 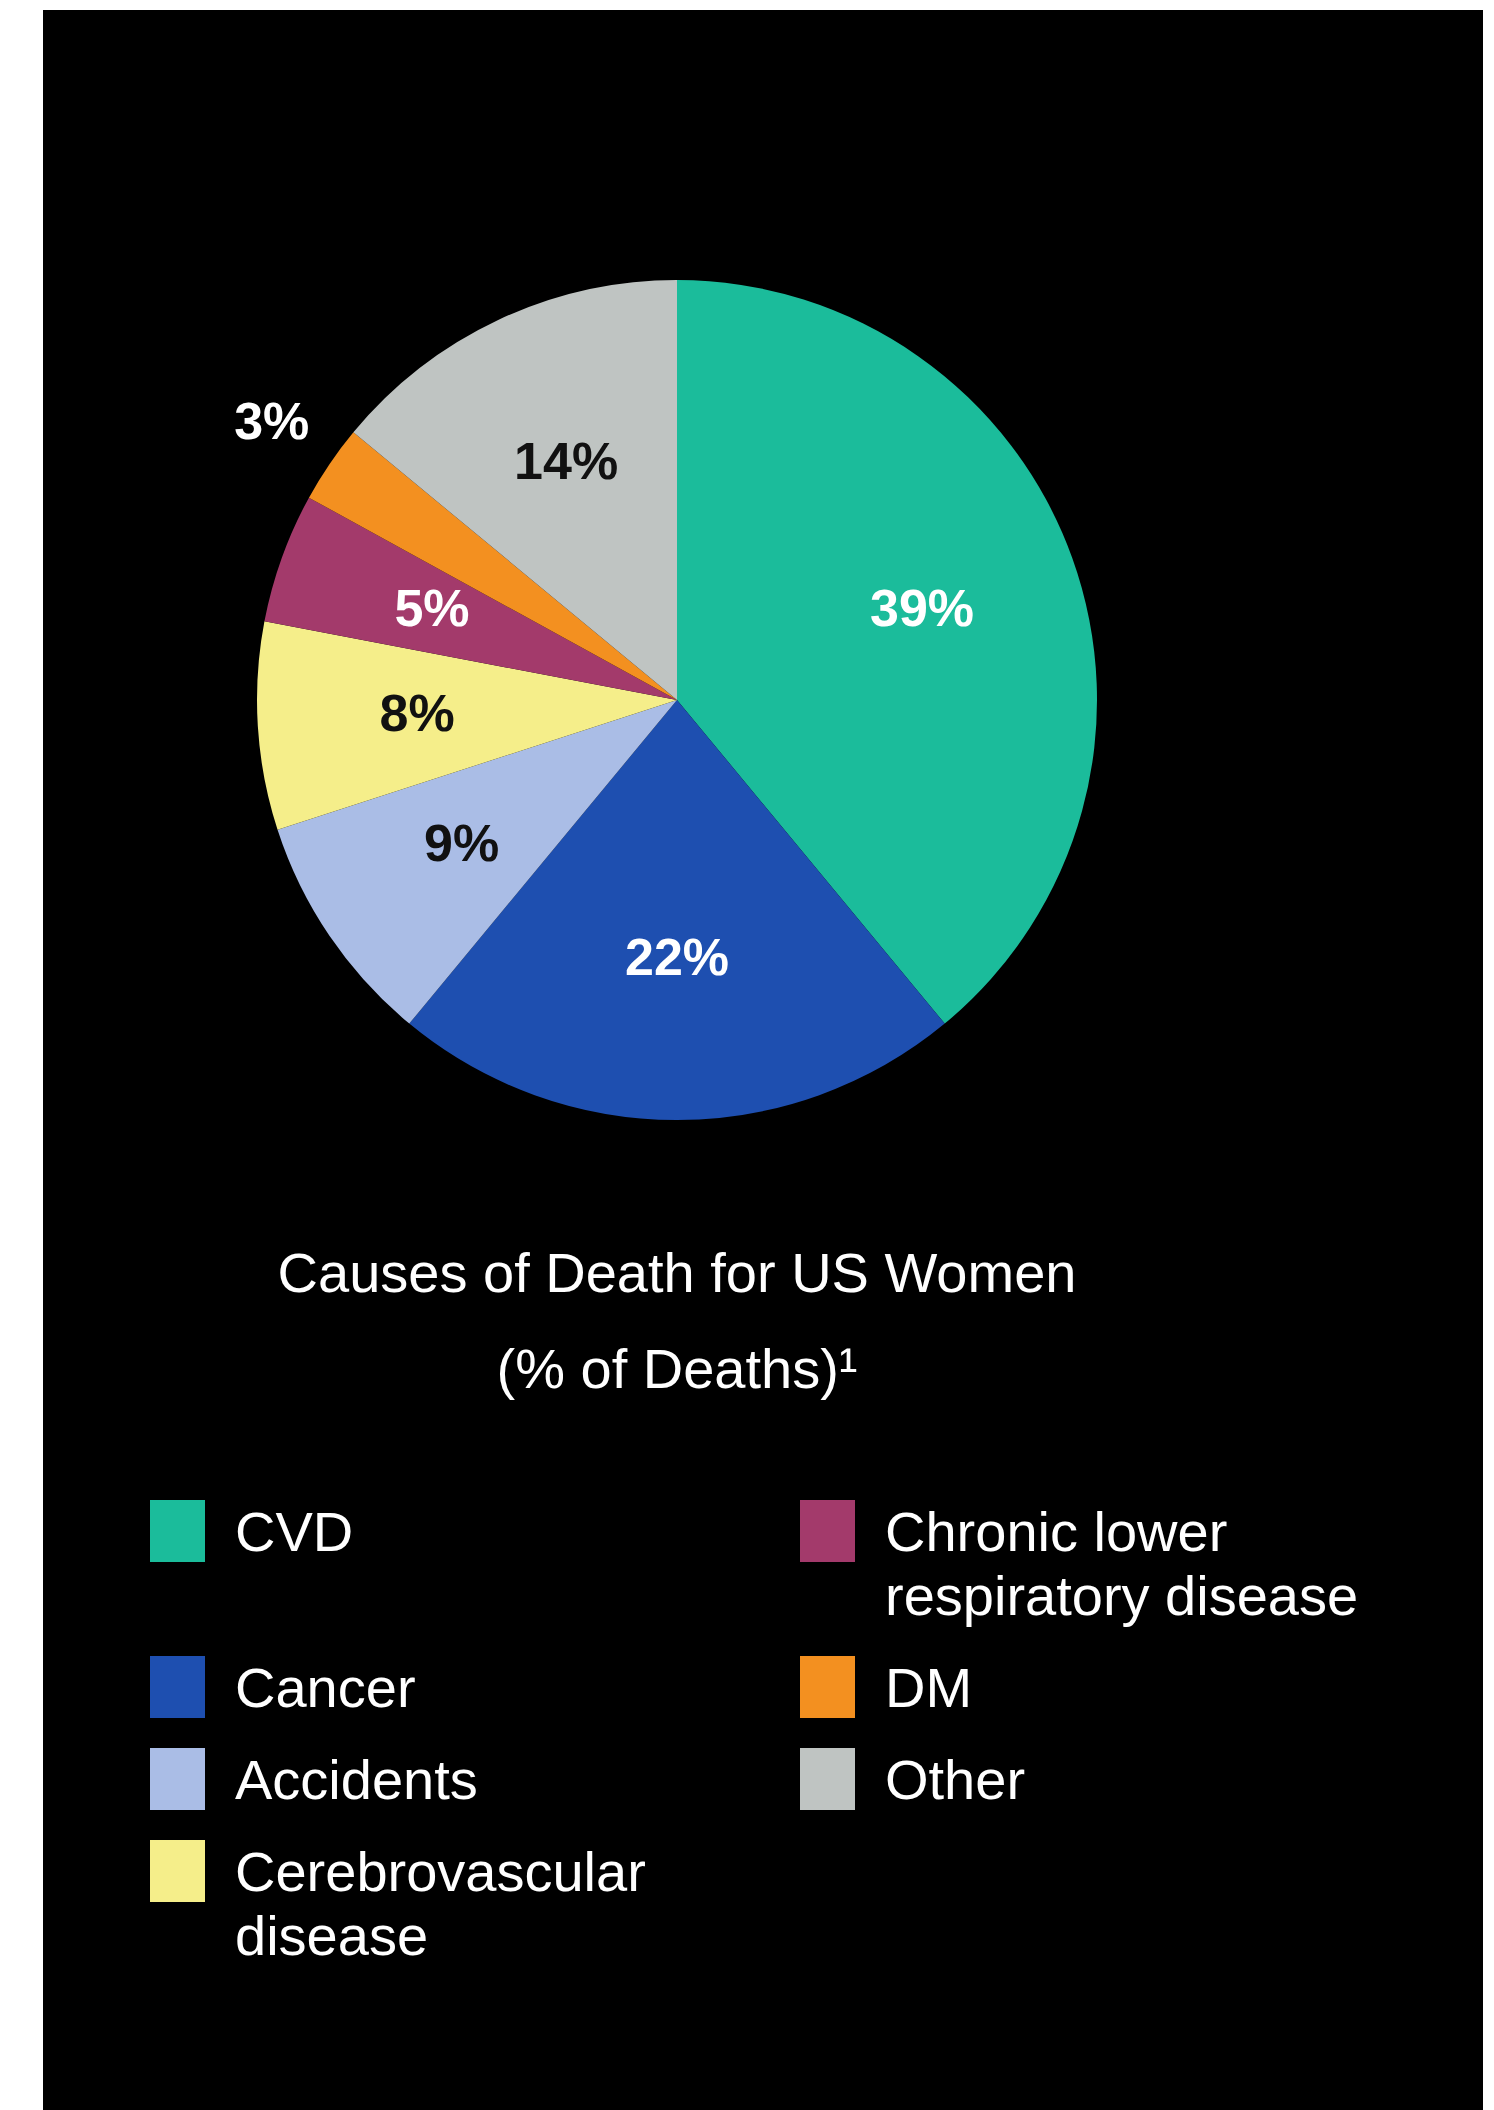 I want to click on data-label: 39%, so click(x=922, y=608).